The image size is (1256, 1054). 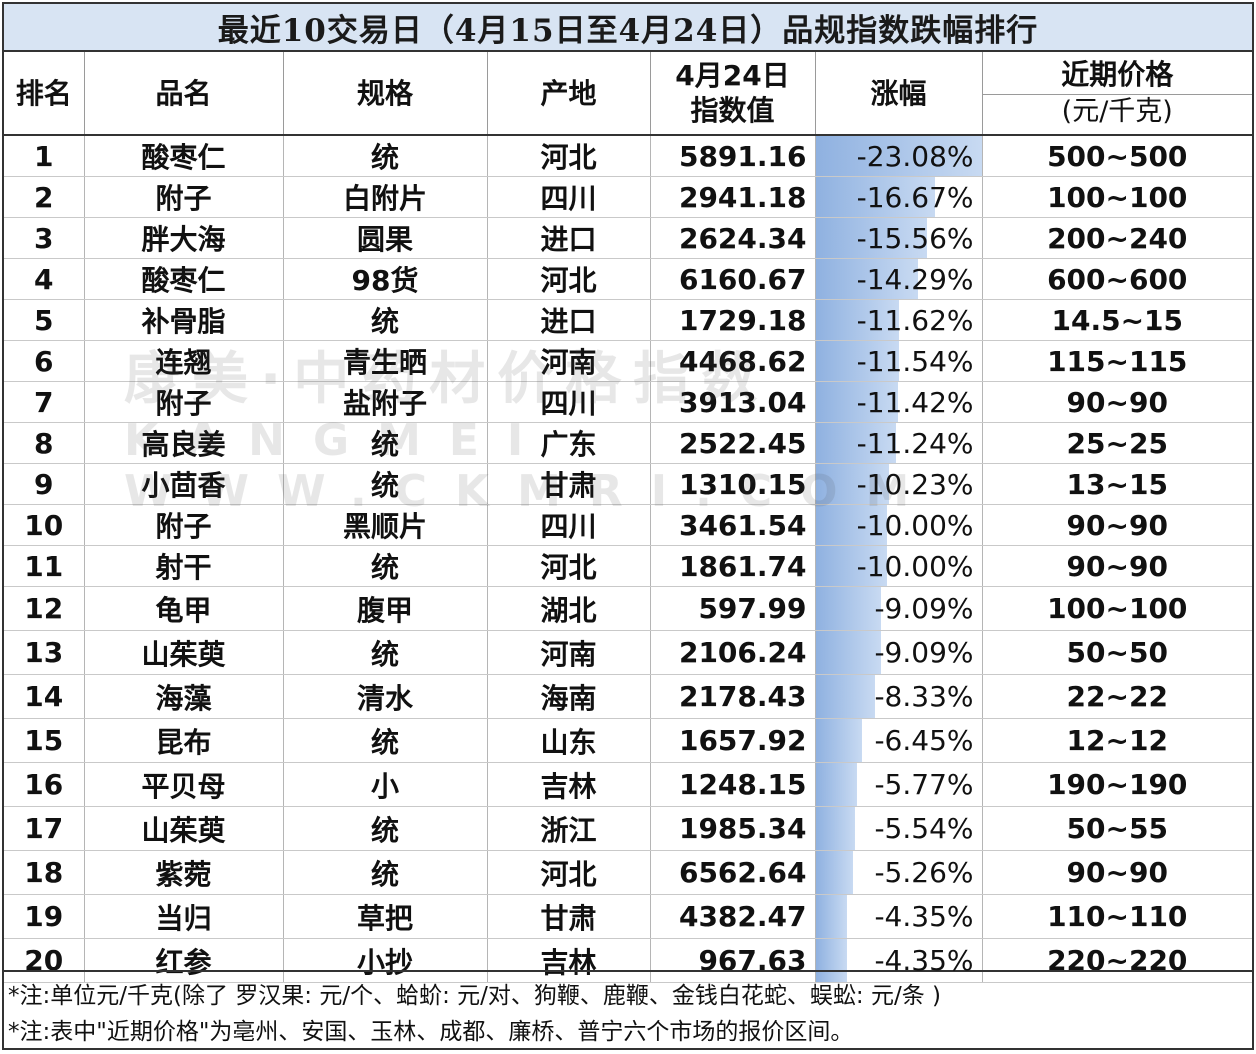 I want to click on header-index: 4月24日 指数值, so click(x=733, y=94).